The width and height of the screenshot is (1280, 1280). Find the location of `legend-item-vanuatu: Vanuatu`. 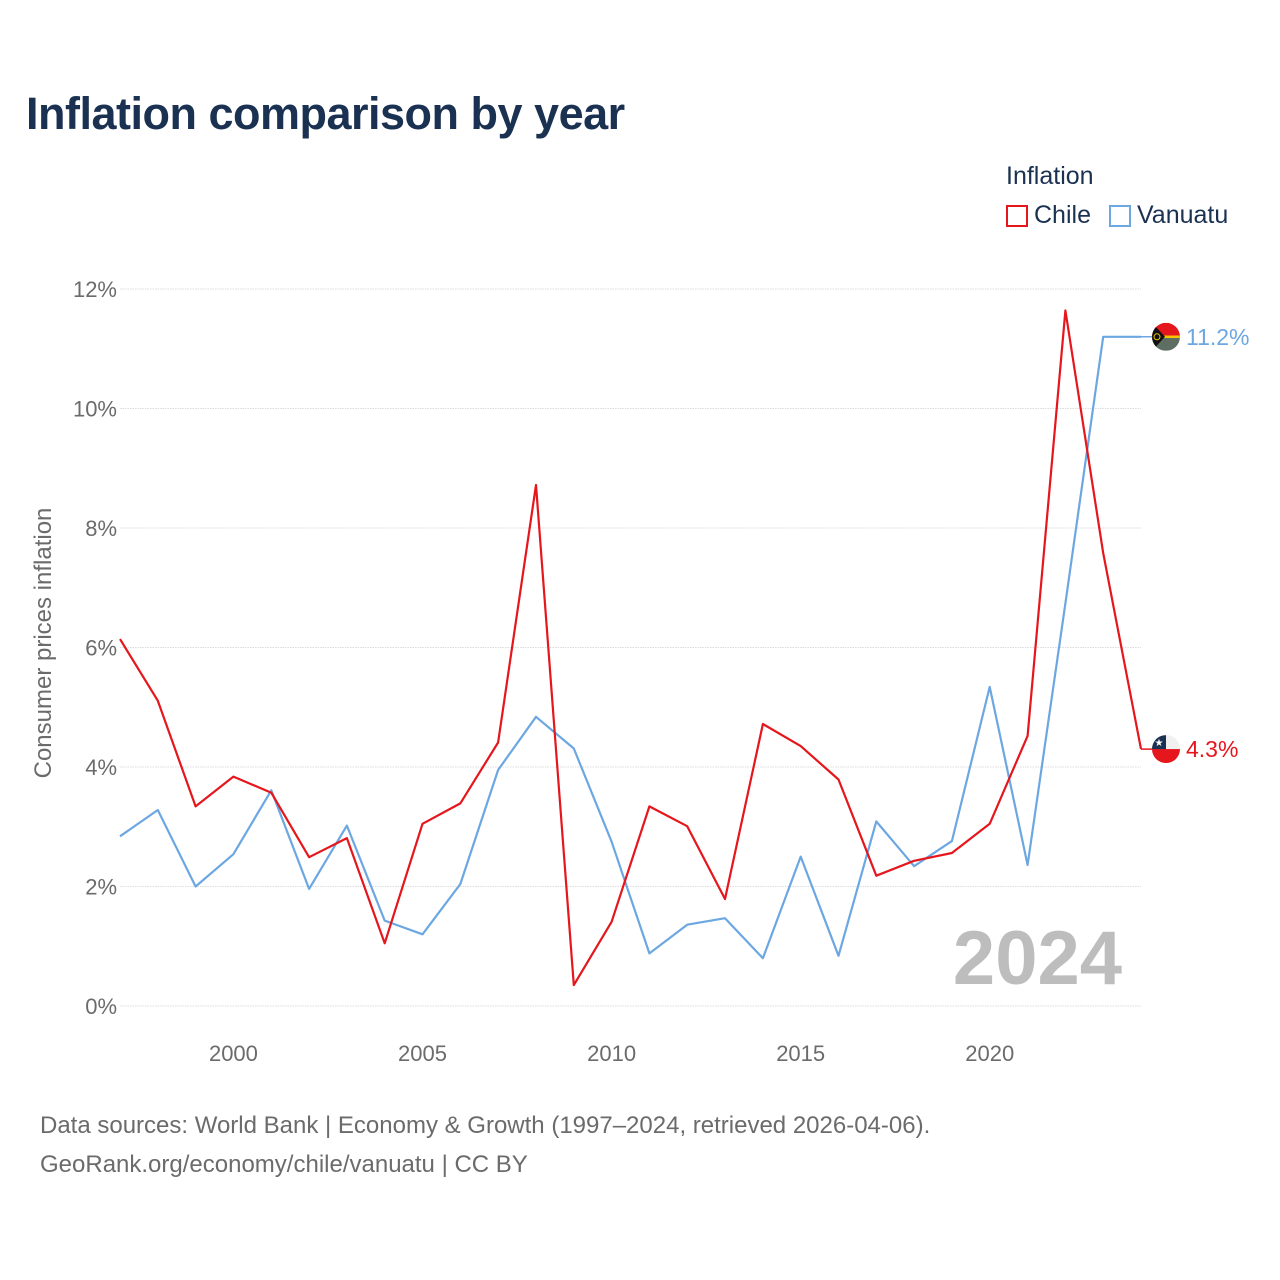

legend-item-vanuatu: Vanuatu is located at coordinates (1168, 215).